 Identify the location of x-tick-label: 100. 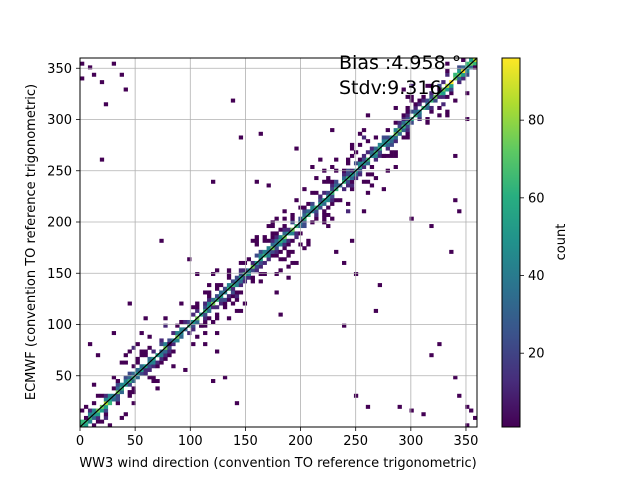
(190, 441).